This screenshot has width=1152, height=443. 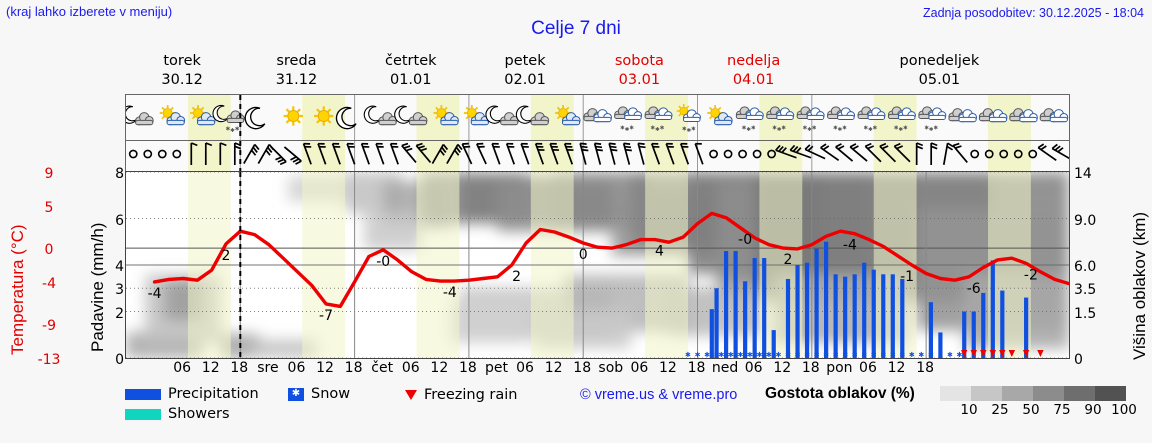 What do you see at coordinates (1033, 13) in the screenshot?
I see `last-updated: Zadnja posodobitev: 30.12.2025 - 18:04` at bounding box center [1033, 13].